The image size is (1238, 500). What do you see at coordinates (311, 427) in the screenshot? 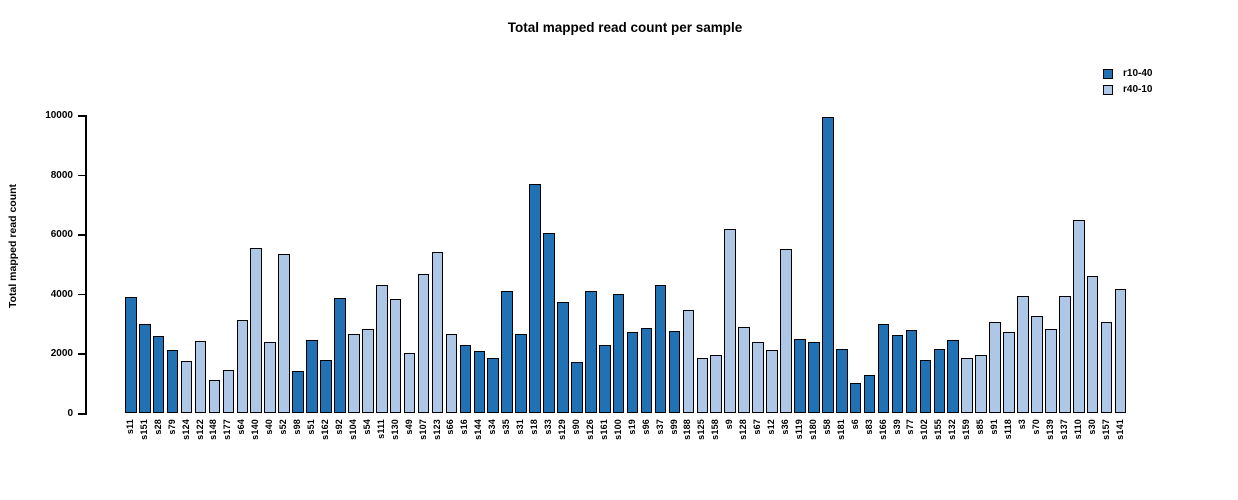
I see `x-tick-label: s51` at bounding box center [311, 427].